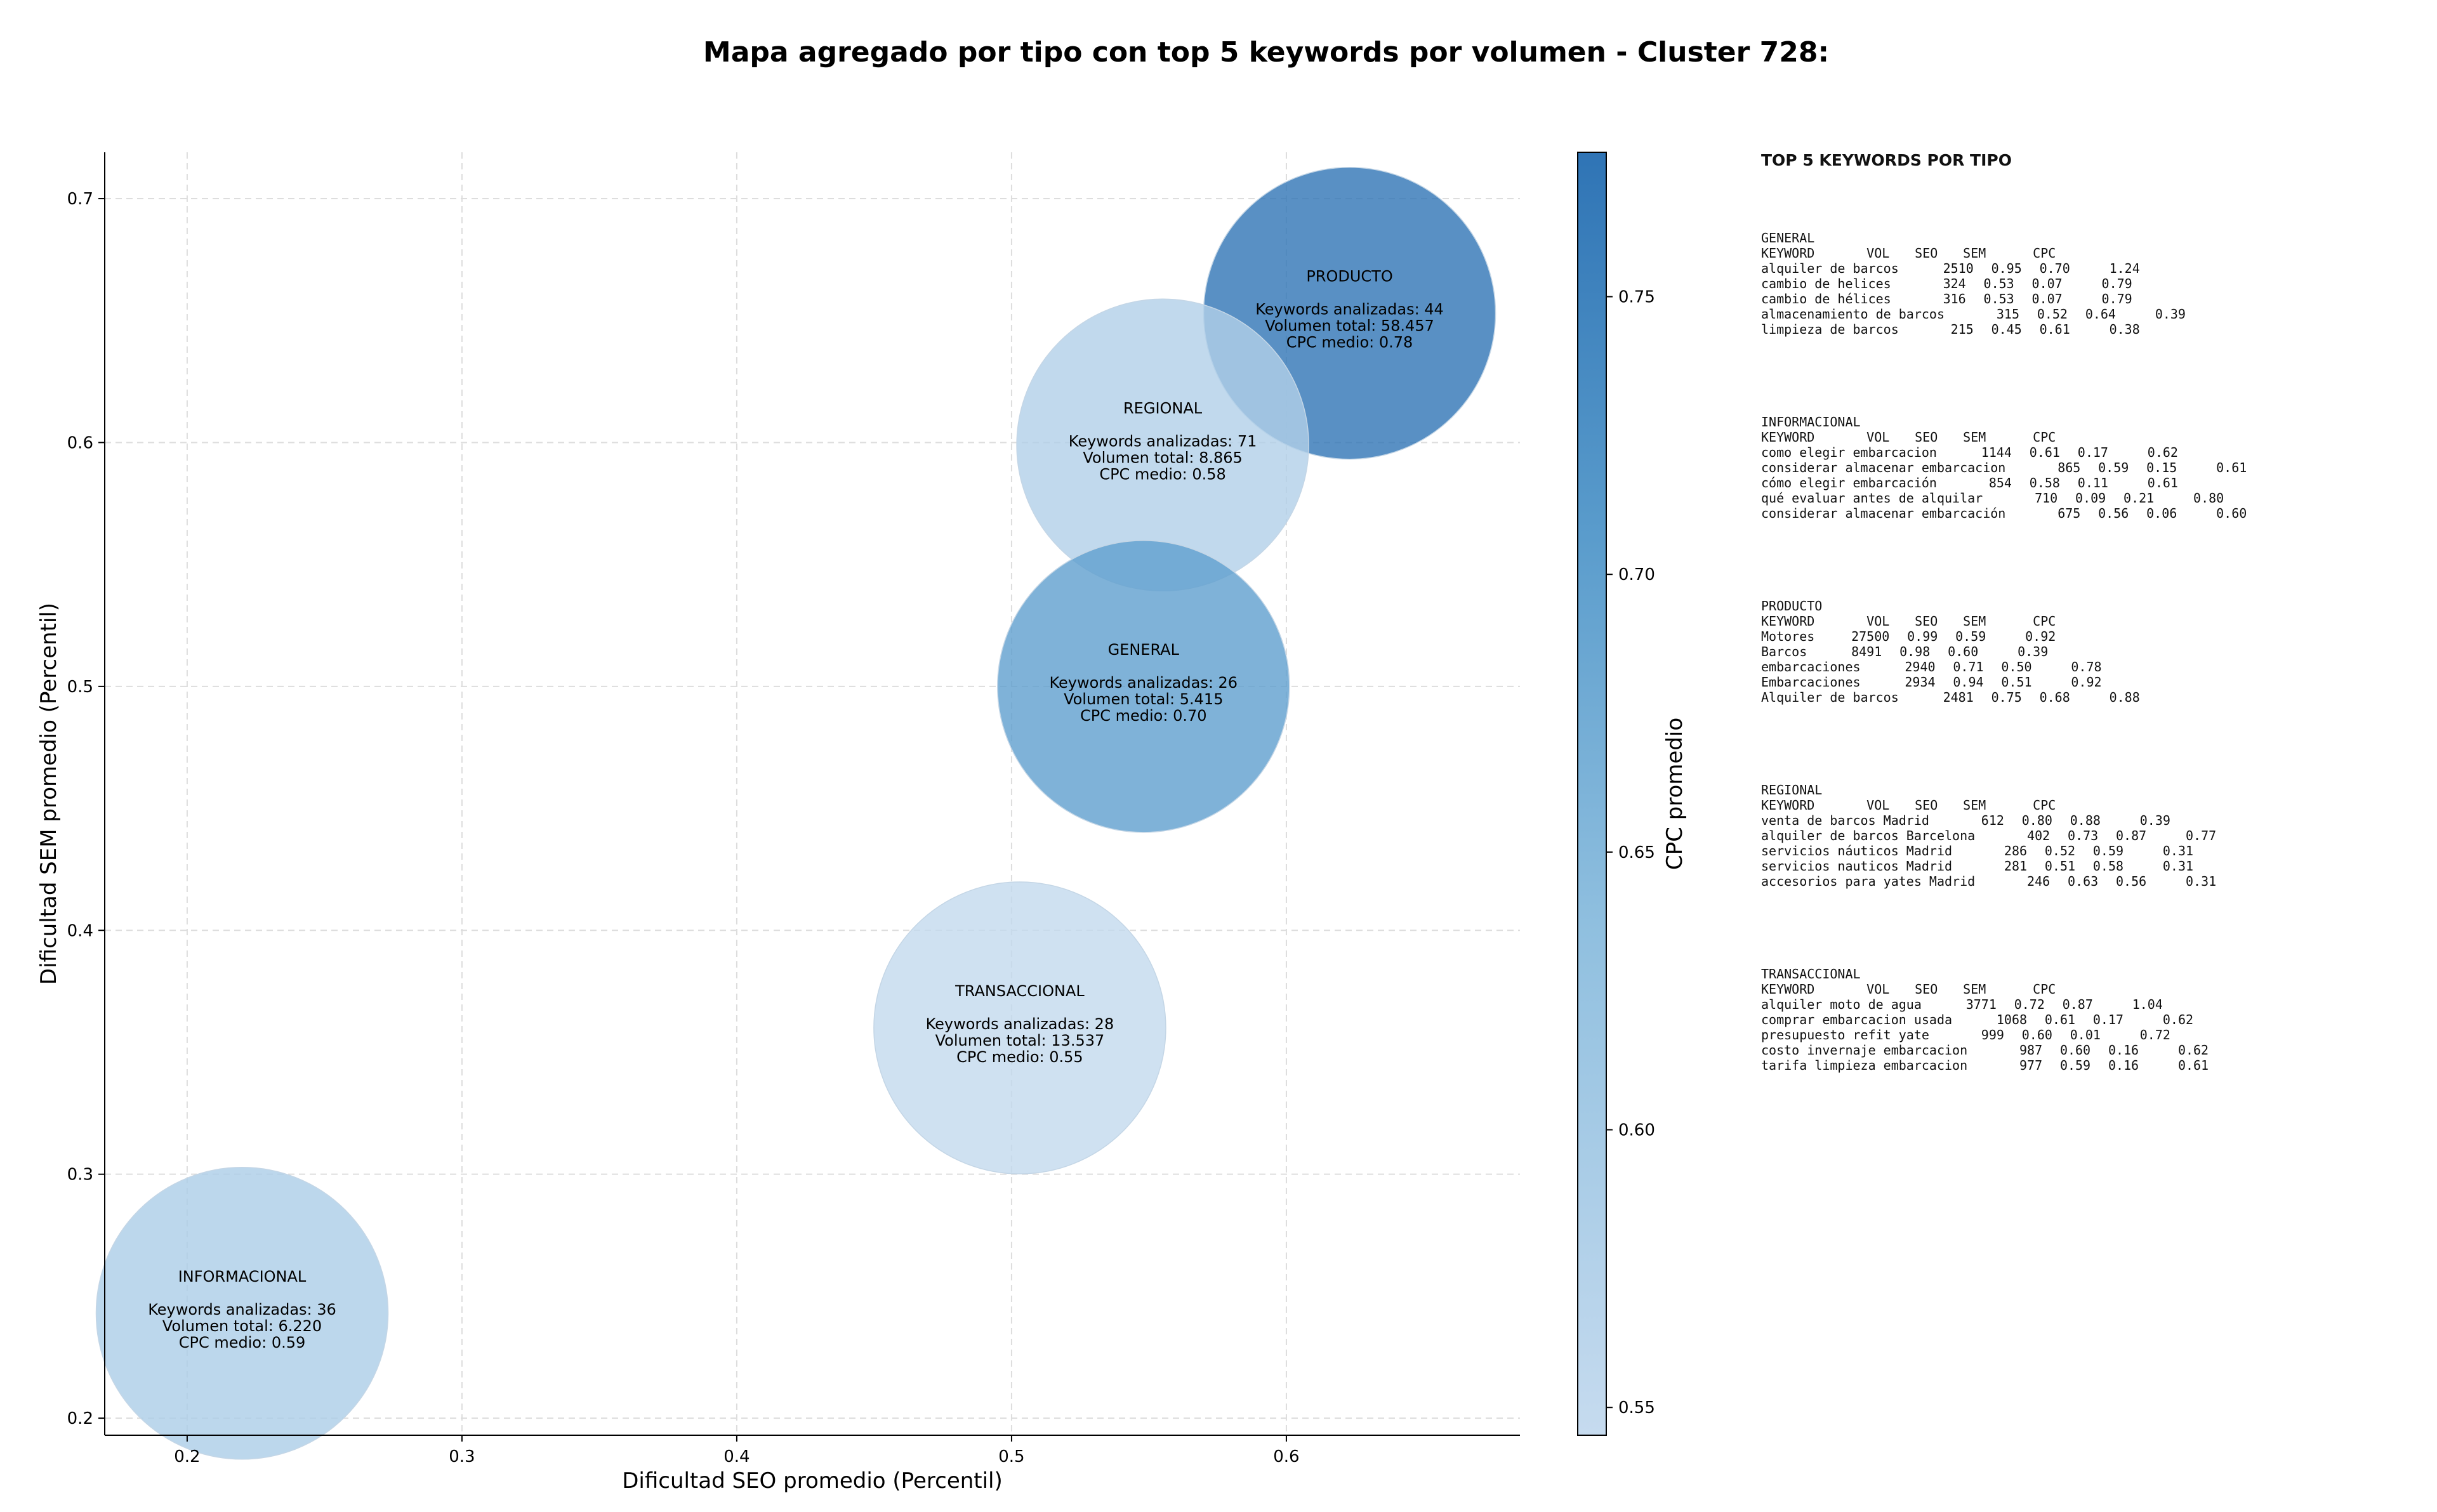 This screenshot has width=2437, height=1512. I want to click on metric-cell: 0.87, so click(2131, 836).